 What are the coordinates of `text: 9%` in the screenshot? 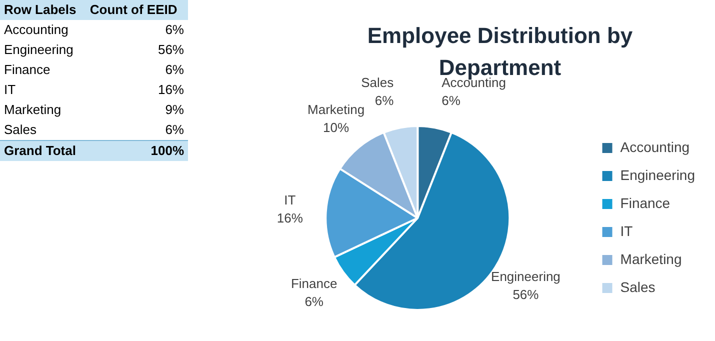 It's located at (174, 110).